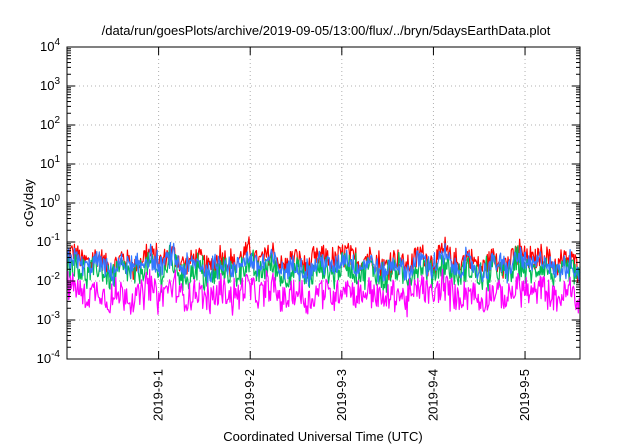  Describe the element at coordinates (432, 395) in the screenshot. I see `x-tick-label: 2019-9-4` at that location.